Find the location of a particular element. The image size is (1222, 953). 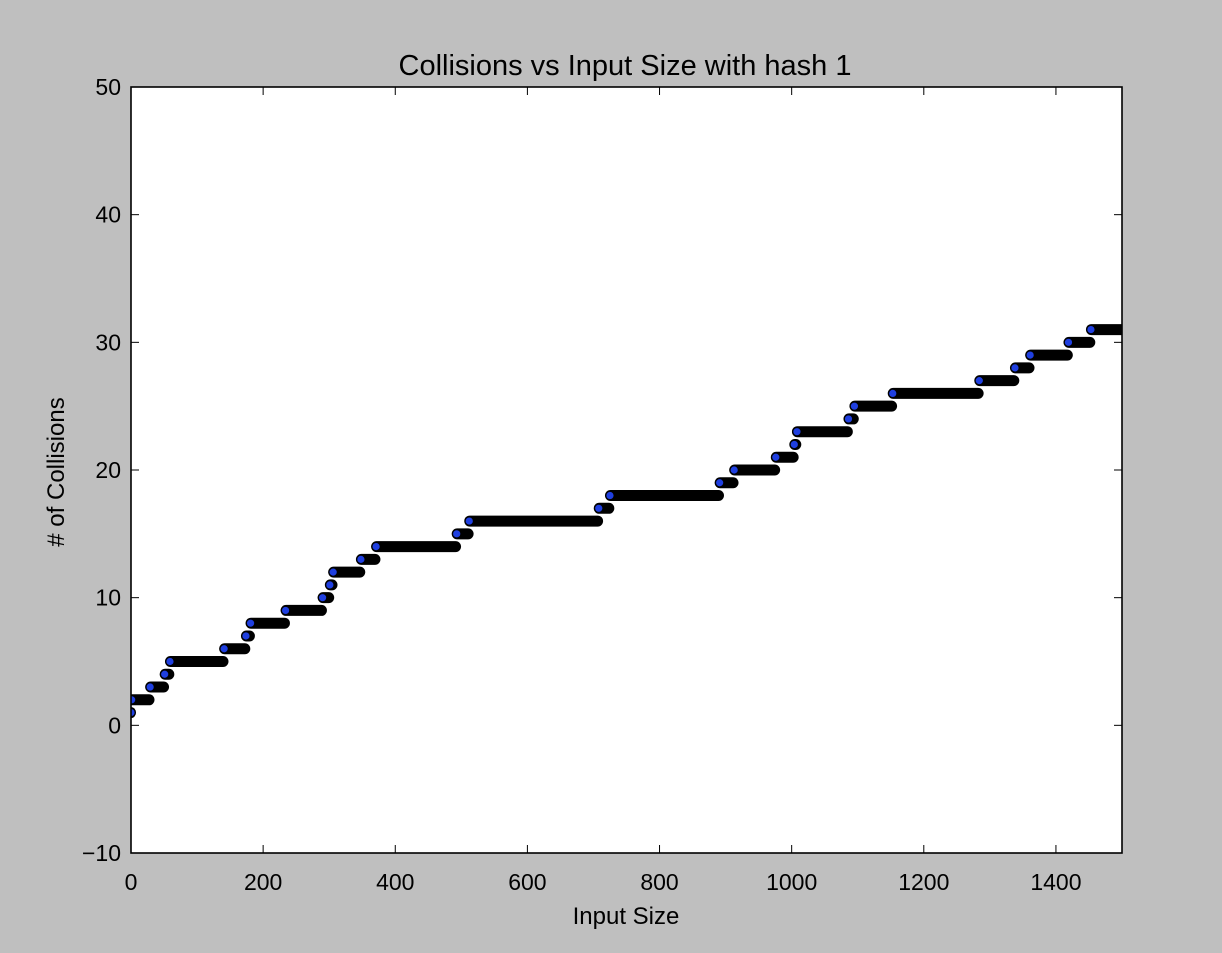

y-tick-label: 20 is located at coordinates (108, 470).